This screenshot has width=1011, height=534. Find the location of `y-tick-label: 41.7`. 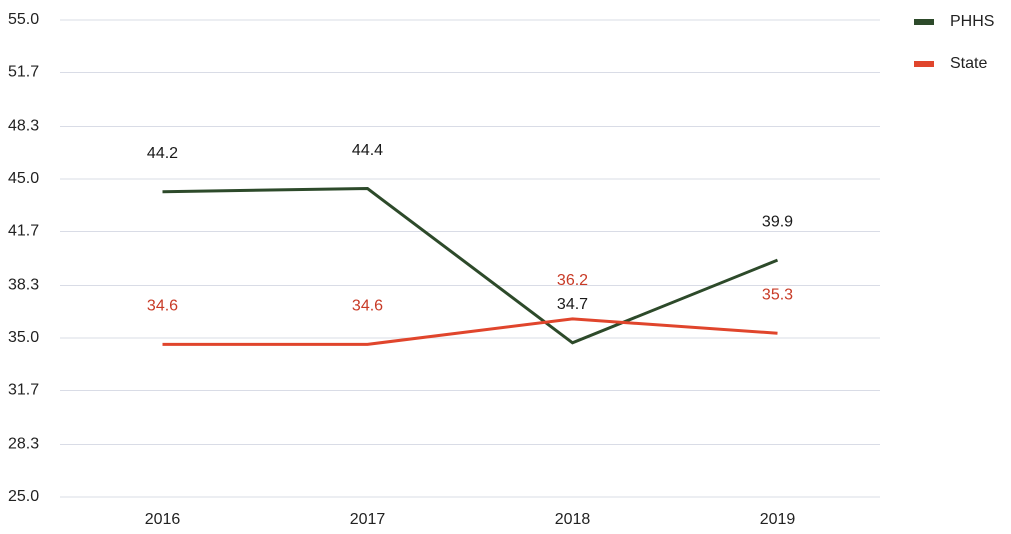

y-tick-label: 41.7 is located at coordinates (23, 231).